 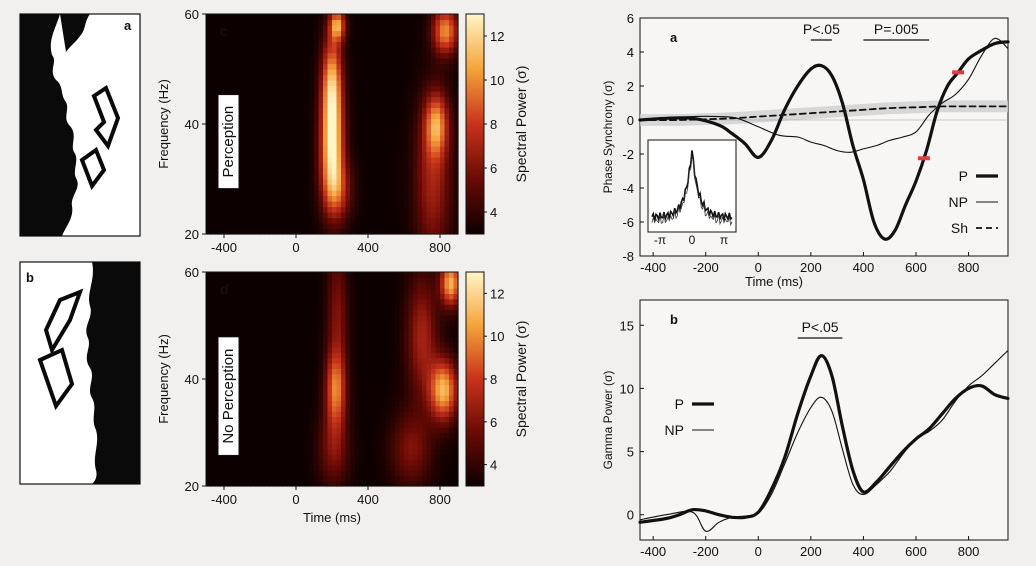 I want to click on heatmap-x-tick-label: 0, so click(x=295, y=499).